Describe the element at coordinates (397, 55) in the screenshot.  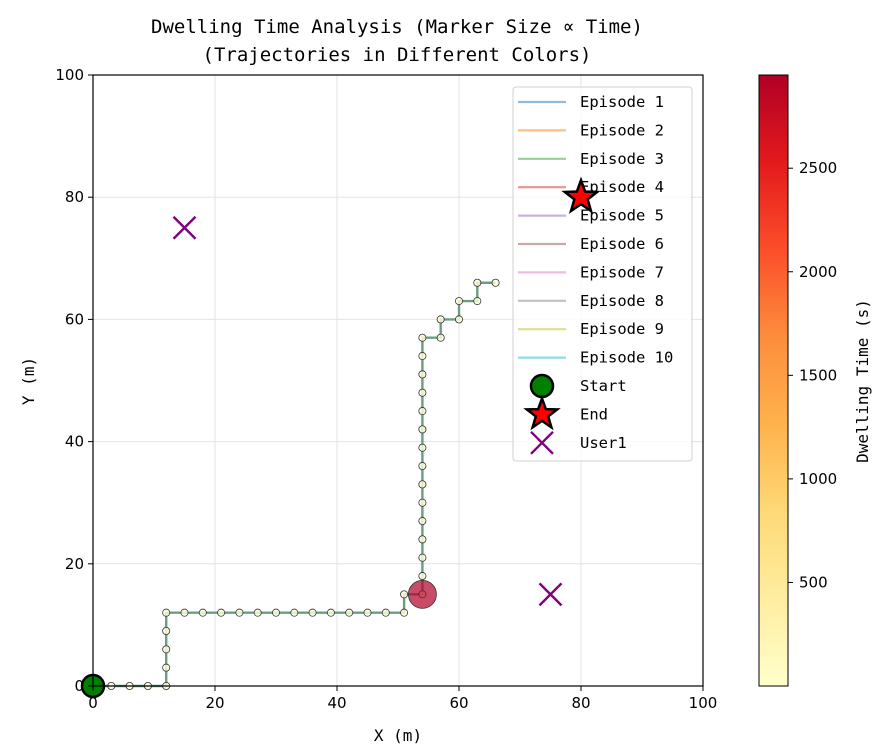
I see `chart-subtitle: (Trajectories in Different Colors)` at that location.